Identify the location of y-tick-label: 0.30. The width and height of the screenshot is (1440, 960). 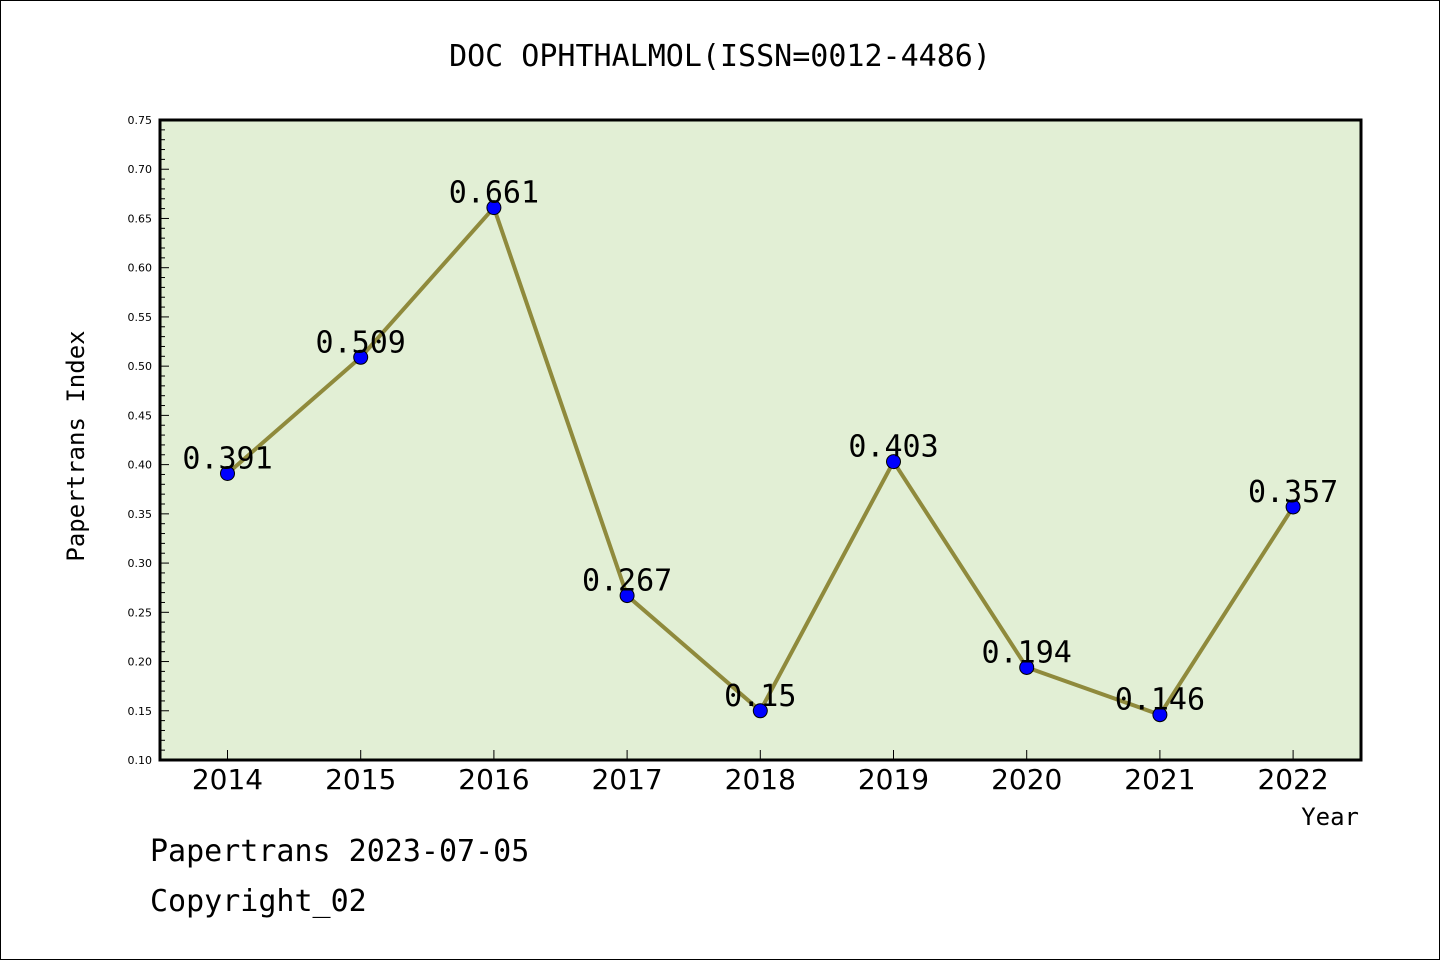
(140, 563).